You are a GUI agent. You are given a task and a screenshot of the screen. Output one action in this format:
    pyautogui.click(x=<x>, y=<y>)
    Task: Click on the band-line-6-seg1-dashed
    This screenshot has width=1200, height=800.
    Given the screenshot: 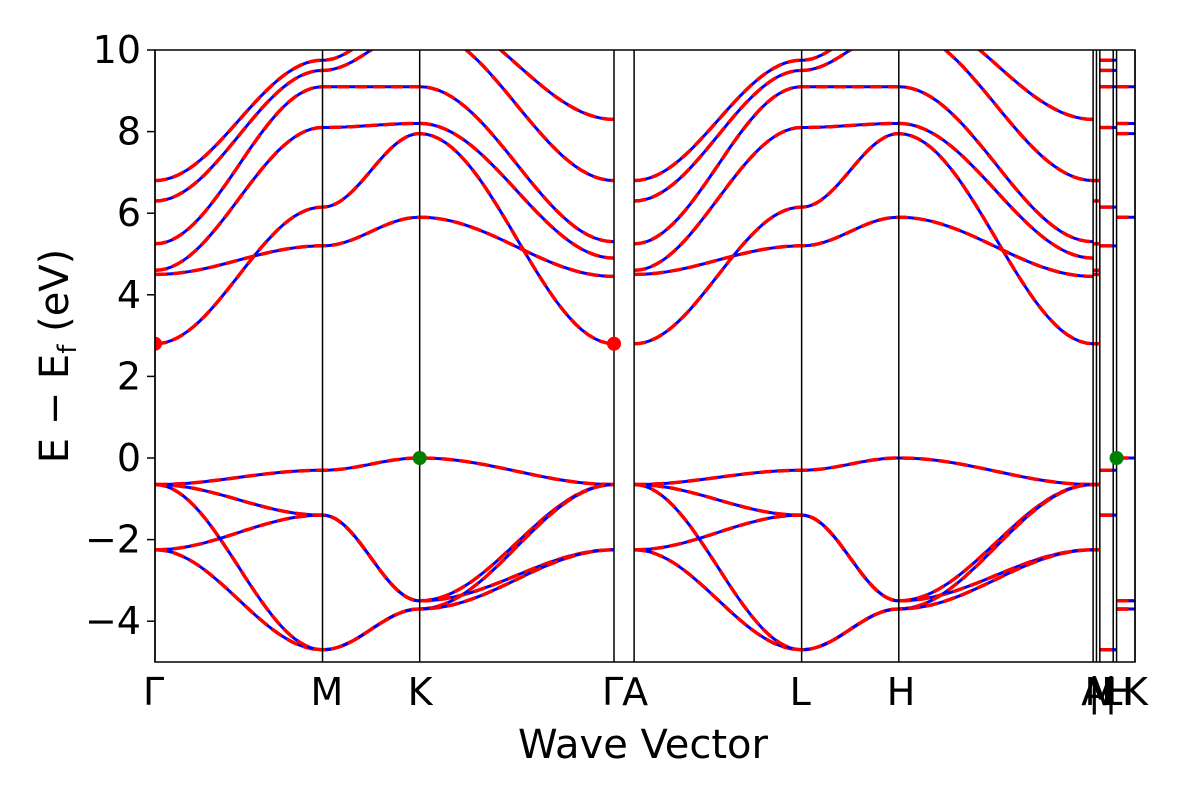 What is the action you would take?
    pyautogui.click(x=864, y=247)
    